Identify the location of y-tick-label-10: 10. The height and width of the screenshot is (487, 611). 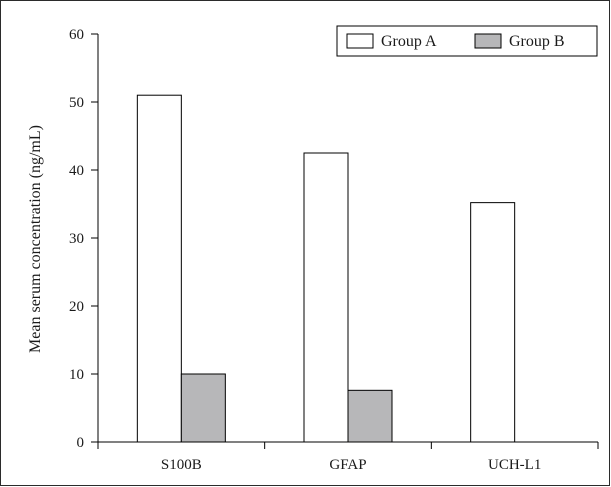
(76, 375).